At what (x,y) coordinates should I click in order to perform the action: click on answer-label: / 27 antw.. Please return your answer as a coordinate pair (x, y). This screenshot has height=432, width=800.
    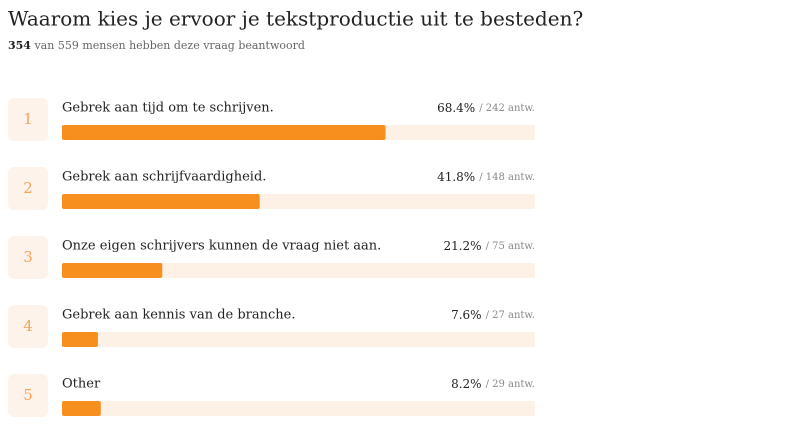
    Looking at the image, I should click on (510, 315).